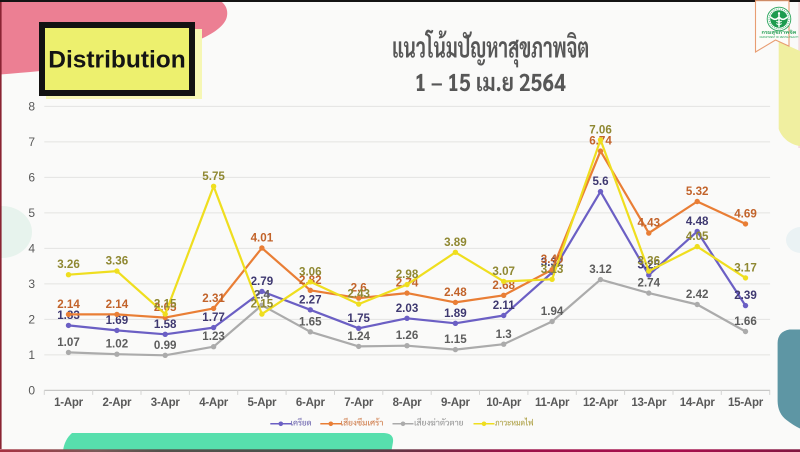 The image size is (800, 452). Describe the element at coordinates (745, 295) in the screenshot. I see `svg-text: 2.39` at that location.